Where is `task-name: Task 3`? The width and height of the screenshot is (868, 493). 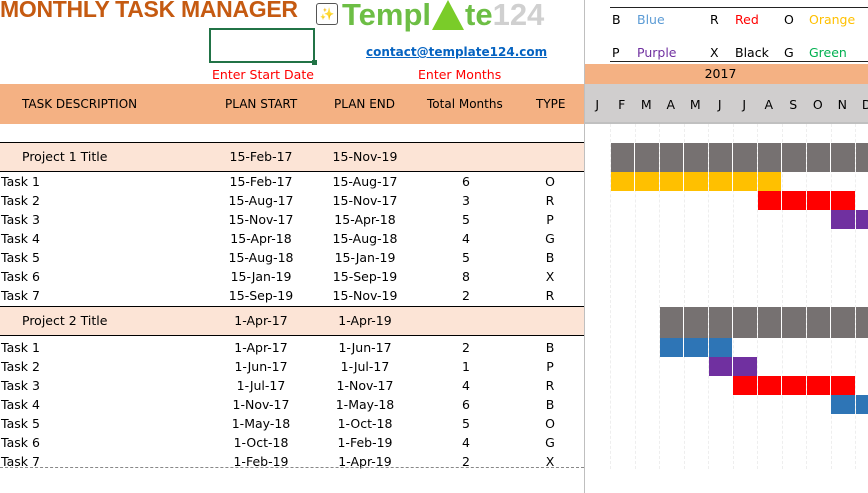 task-name: Task 3 is located at coordinates (20, 385).